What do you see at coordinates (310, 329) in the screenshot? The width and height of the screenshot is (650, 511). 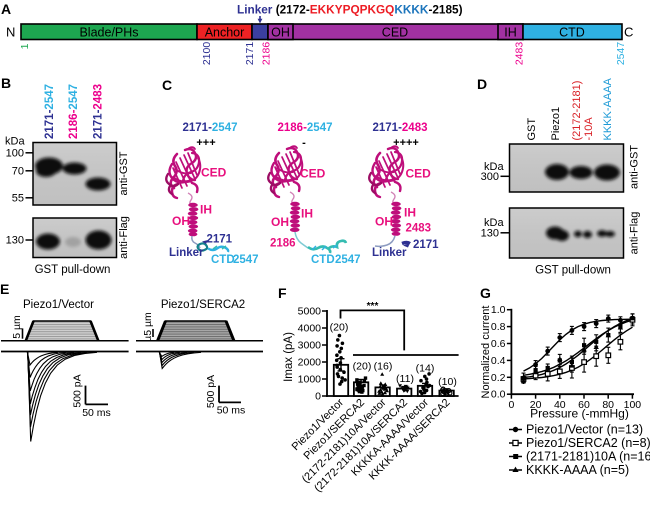 I see `svg-text: 4000` at bounding box center [310, 329].